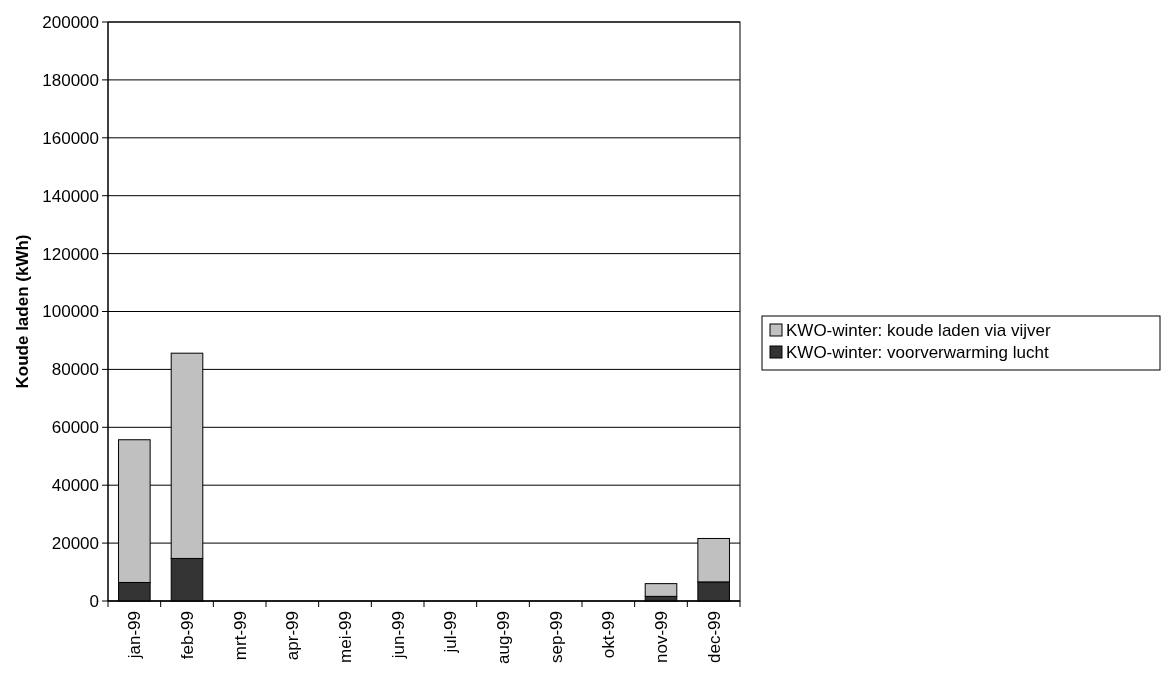 The image size is (1165, 688). I want to click on y-axis-title: Koude laden (kWh), so click(22, 311).